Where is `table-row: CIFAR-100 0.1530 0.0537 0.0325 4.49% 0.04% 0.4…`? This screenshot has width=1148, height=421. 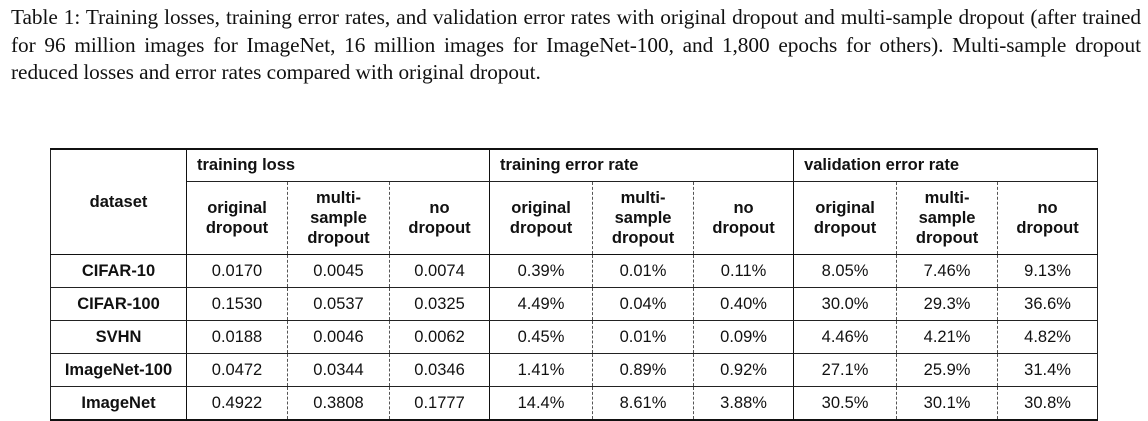
table-row: CIFAR-100 0.1530 0.0537 0.0325 4.49% 0.04% 0.4… is located at coordinates (574, 304).